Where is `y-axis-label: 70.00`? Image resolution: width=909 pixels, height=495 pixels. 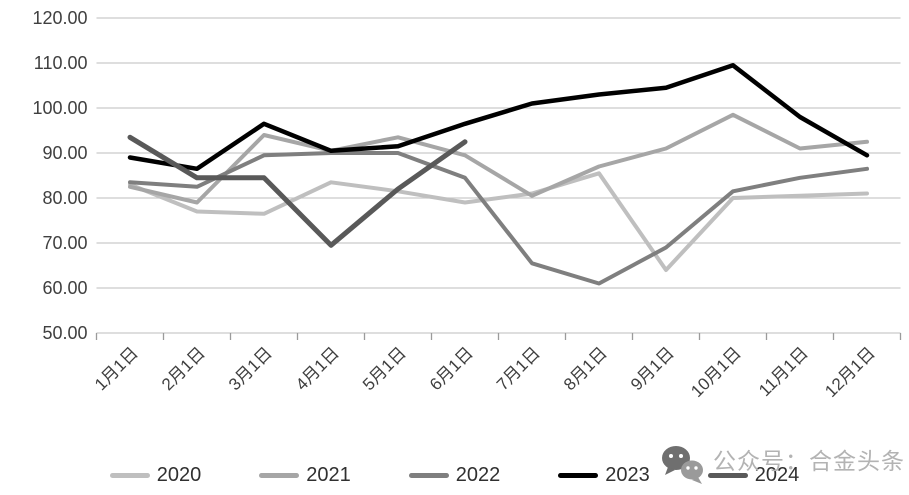
y-axis-label: 70.00 is located at coordinates (64, 243).